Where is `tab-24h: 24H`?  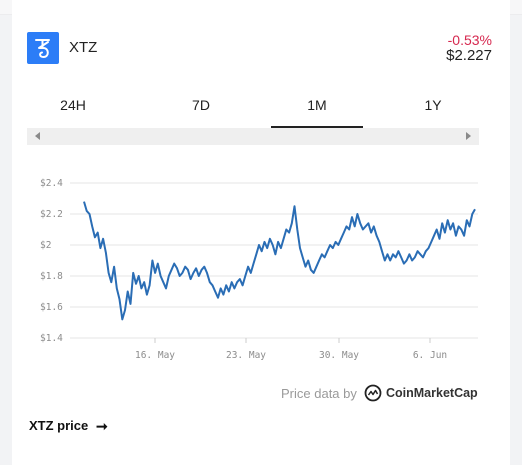 tab-24h: 24H is located at coordinates (73, 105).